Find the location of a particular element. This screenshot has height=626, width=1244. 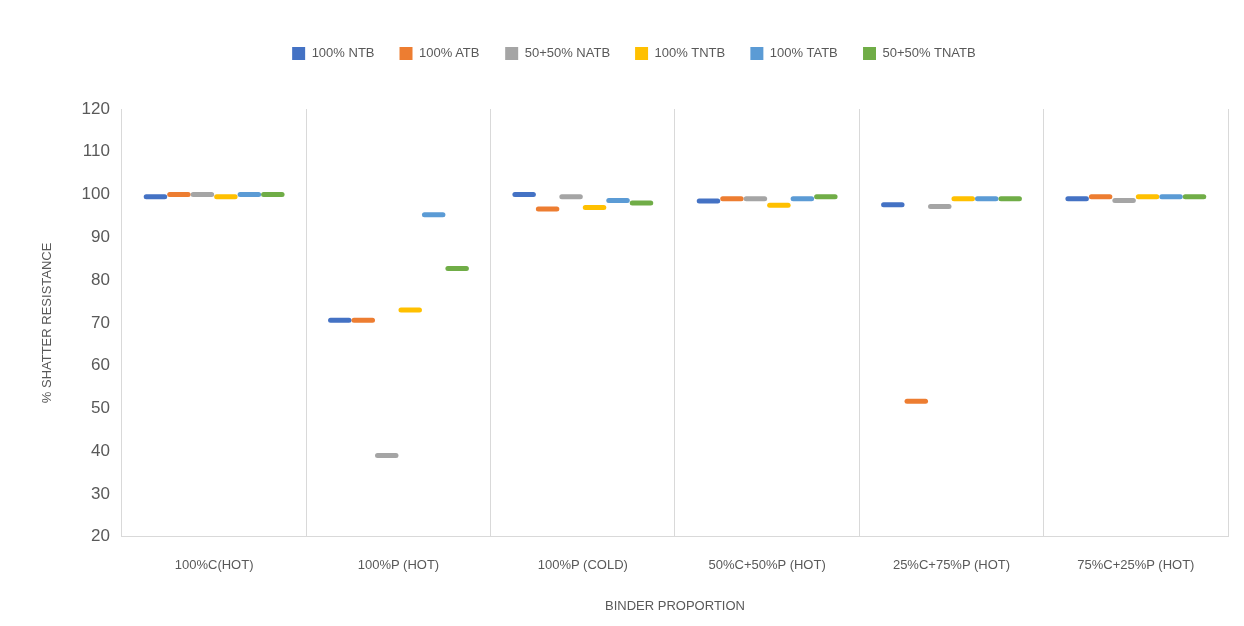

y-tick-label: 100 is located at coordinates (95, 194).